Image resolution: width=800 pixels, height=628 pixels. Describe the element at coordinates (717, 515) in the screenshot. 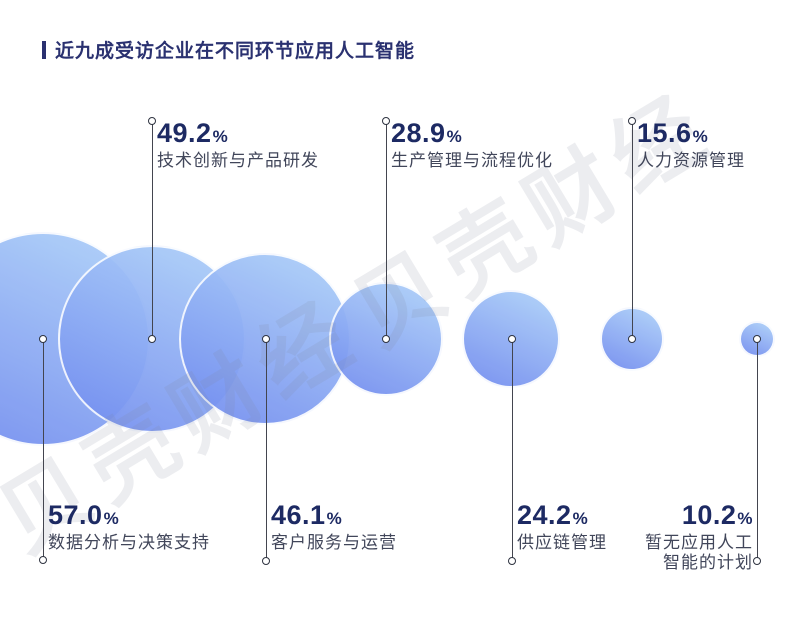

I see `value-text: 10.2%` at that location.